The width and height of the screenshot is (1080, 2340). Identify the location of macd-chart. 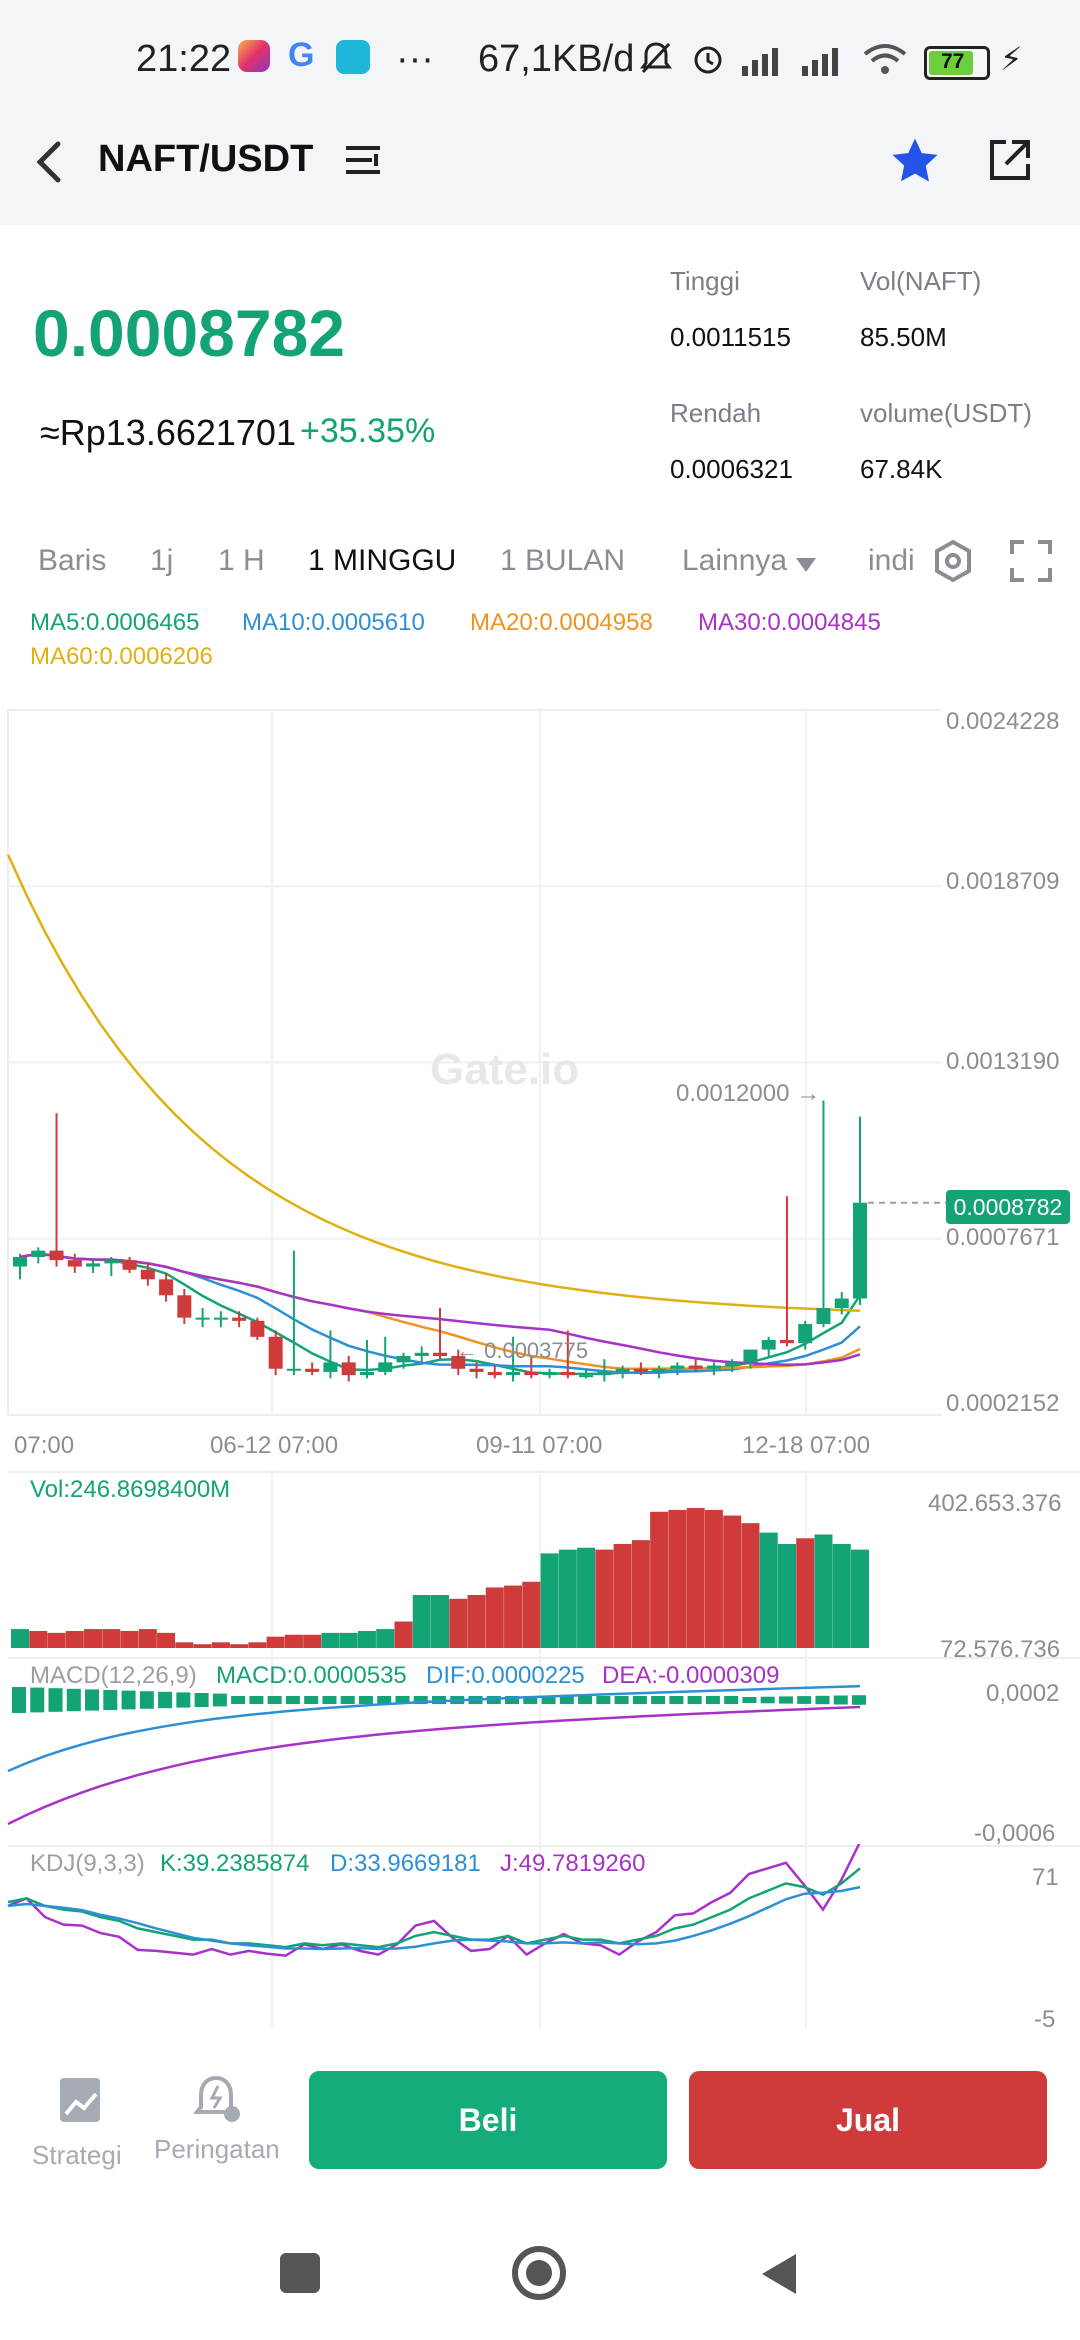
(540, 1750).